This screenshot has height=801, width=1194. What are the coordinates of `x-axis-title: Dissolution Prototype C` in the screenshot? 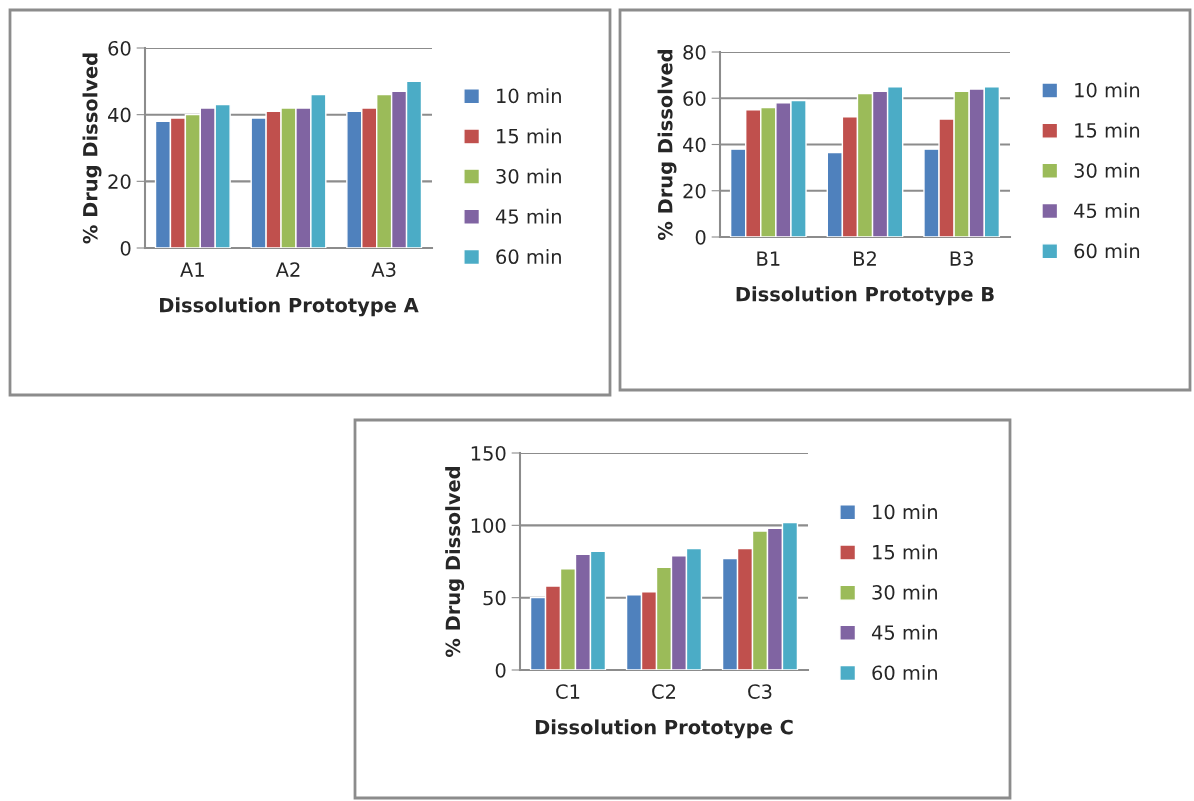 It's located at (664, 729).